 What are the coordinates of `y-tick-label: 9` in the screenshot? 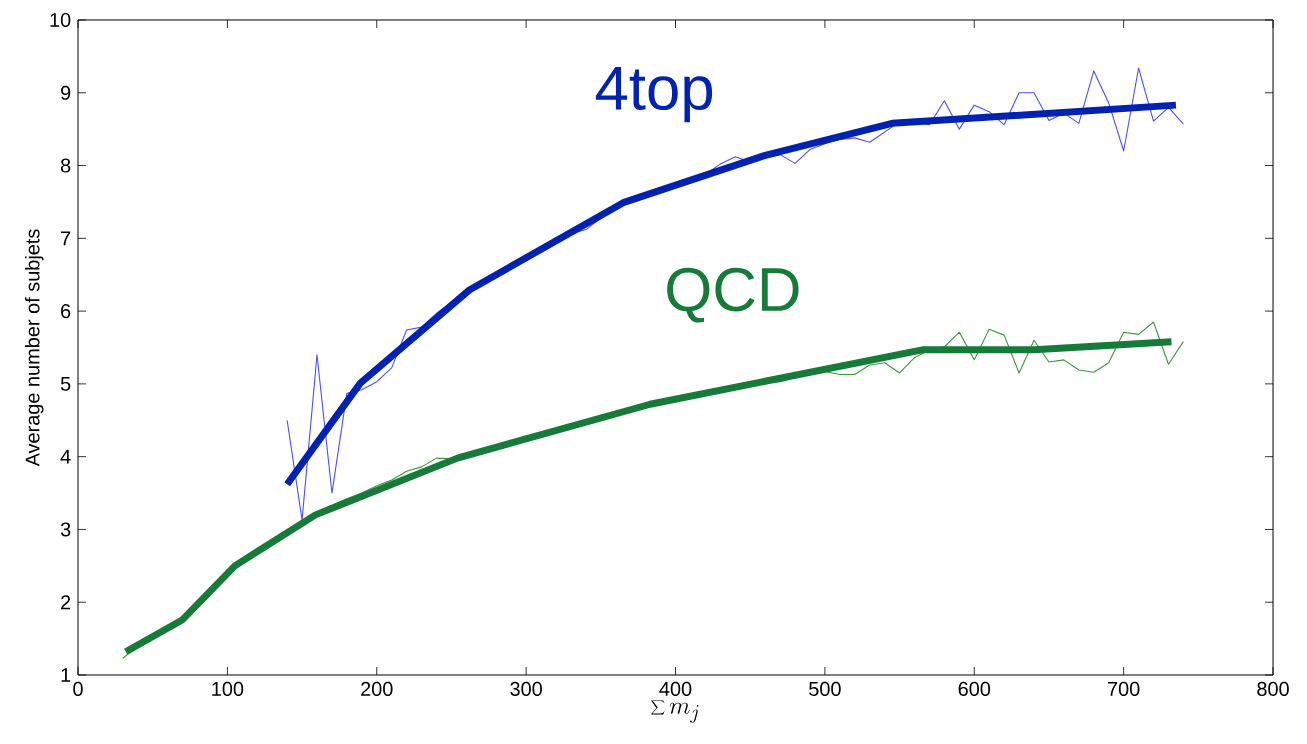 It's located at (66, 92).